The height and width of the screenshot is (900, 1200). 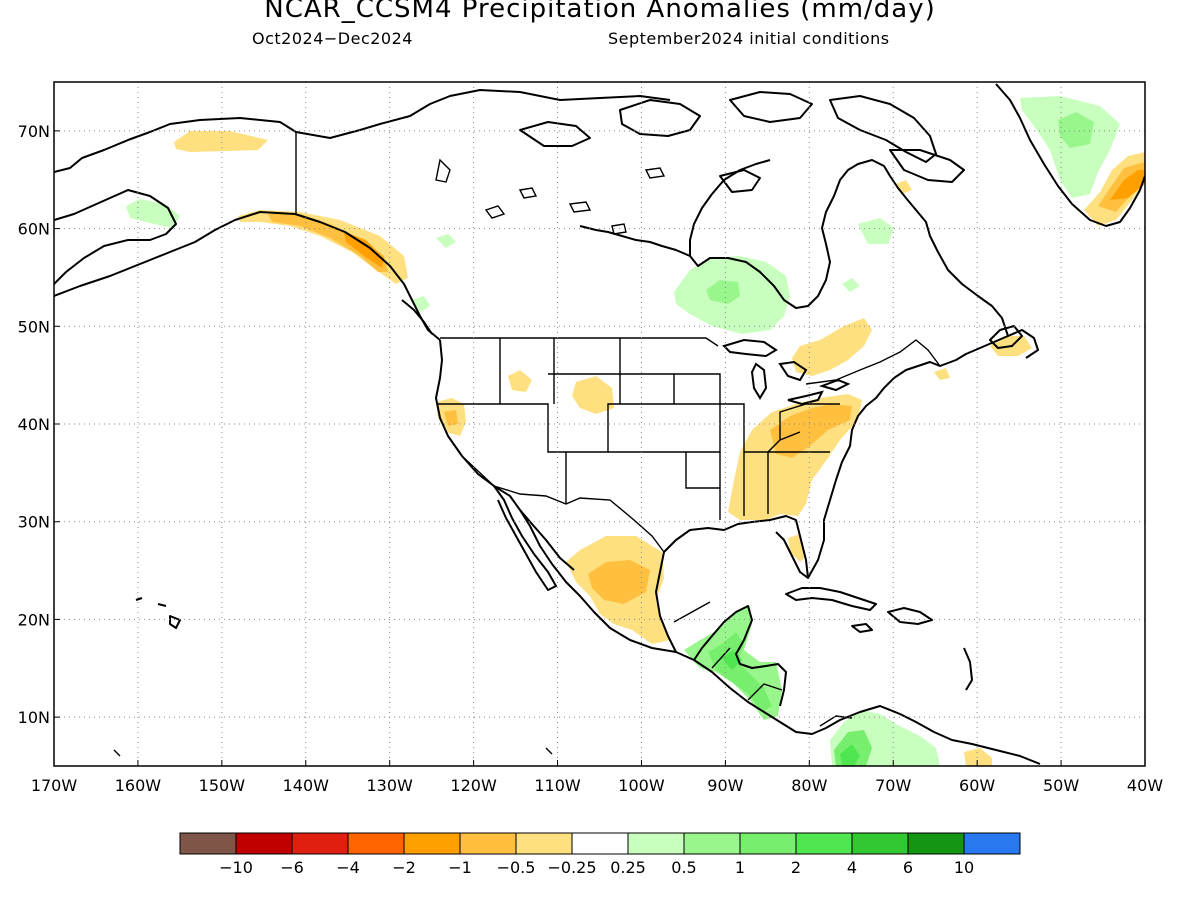 What do you see at coordinates (348, 867) in the screenshot?
I see `colorbar-label: −4` at bounding box center [348, 867].